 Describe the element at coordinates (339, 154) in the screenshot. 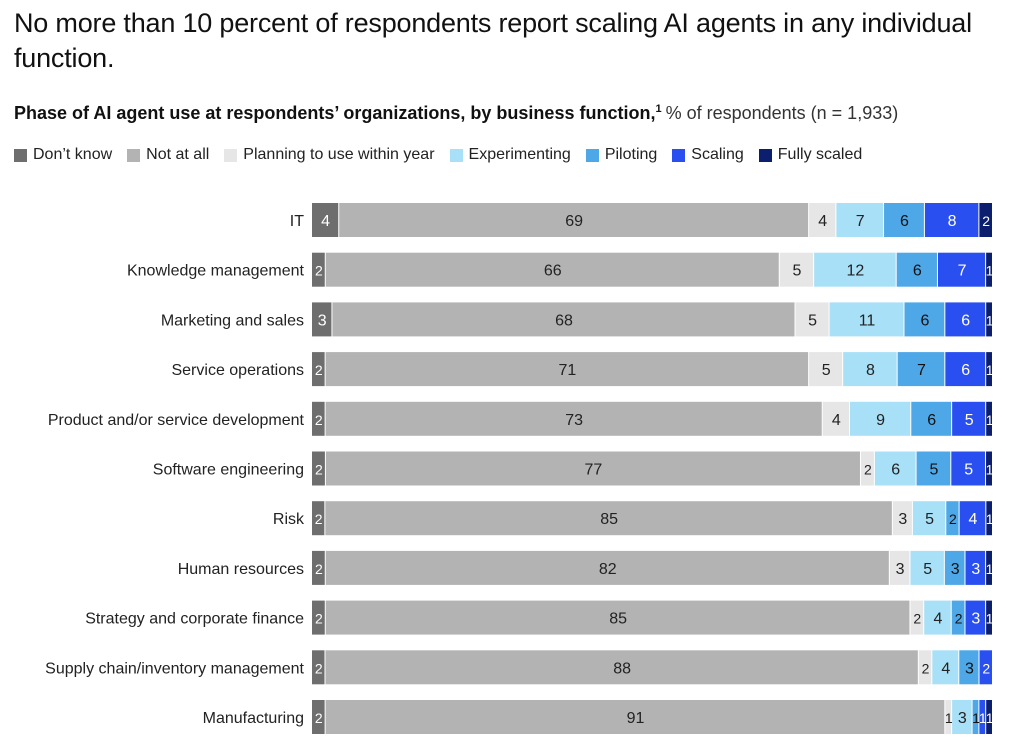

I see `legend-label: Planning to use within year` at that location.